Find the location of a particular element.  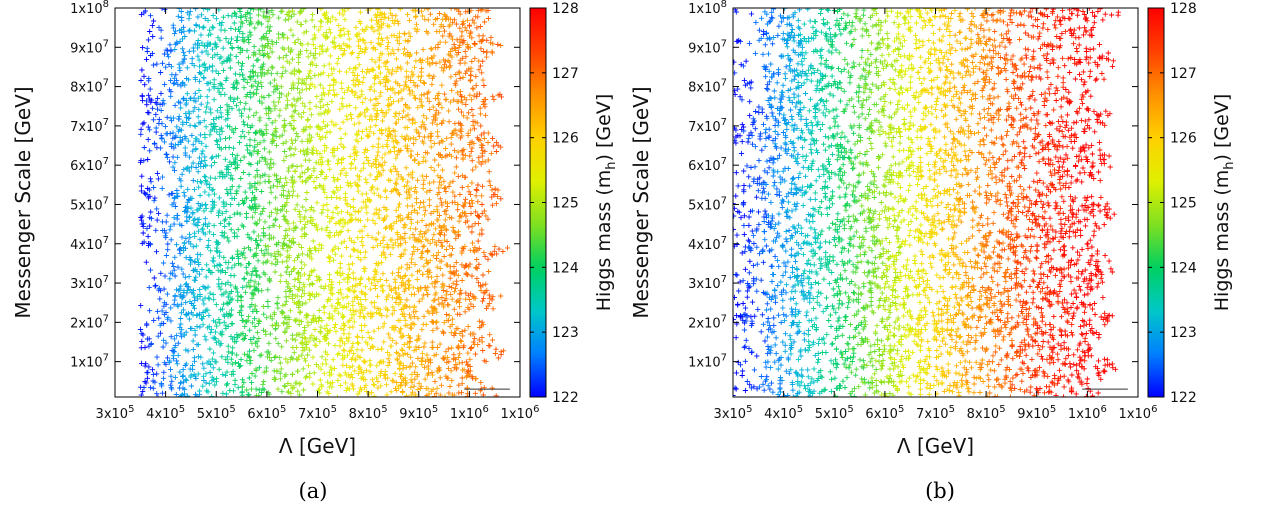

x-axis-label: Λ [GeV] is located at coordinates (317, 446).